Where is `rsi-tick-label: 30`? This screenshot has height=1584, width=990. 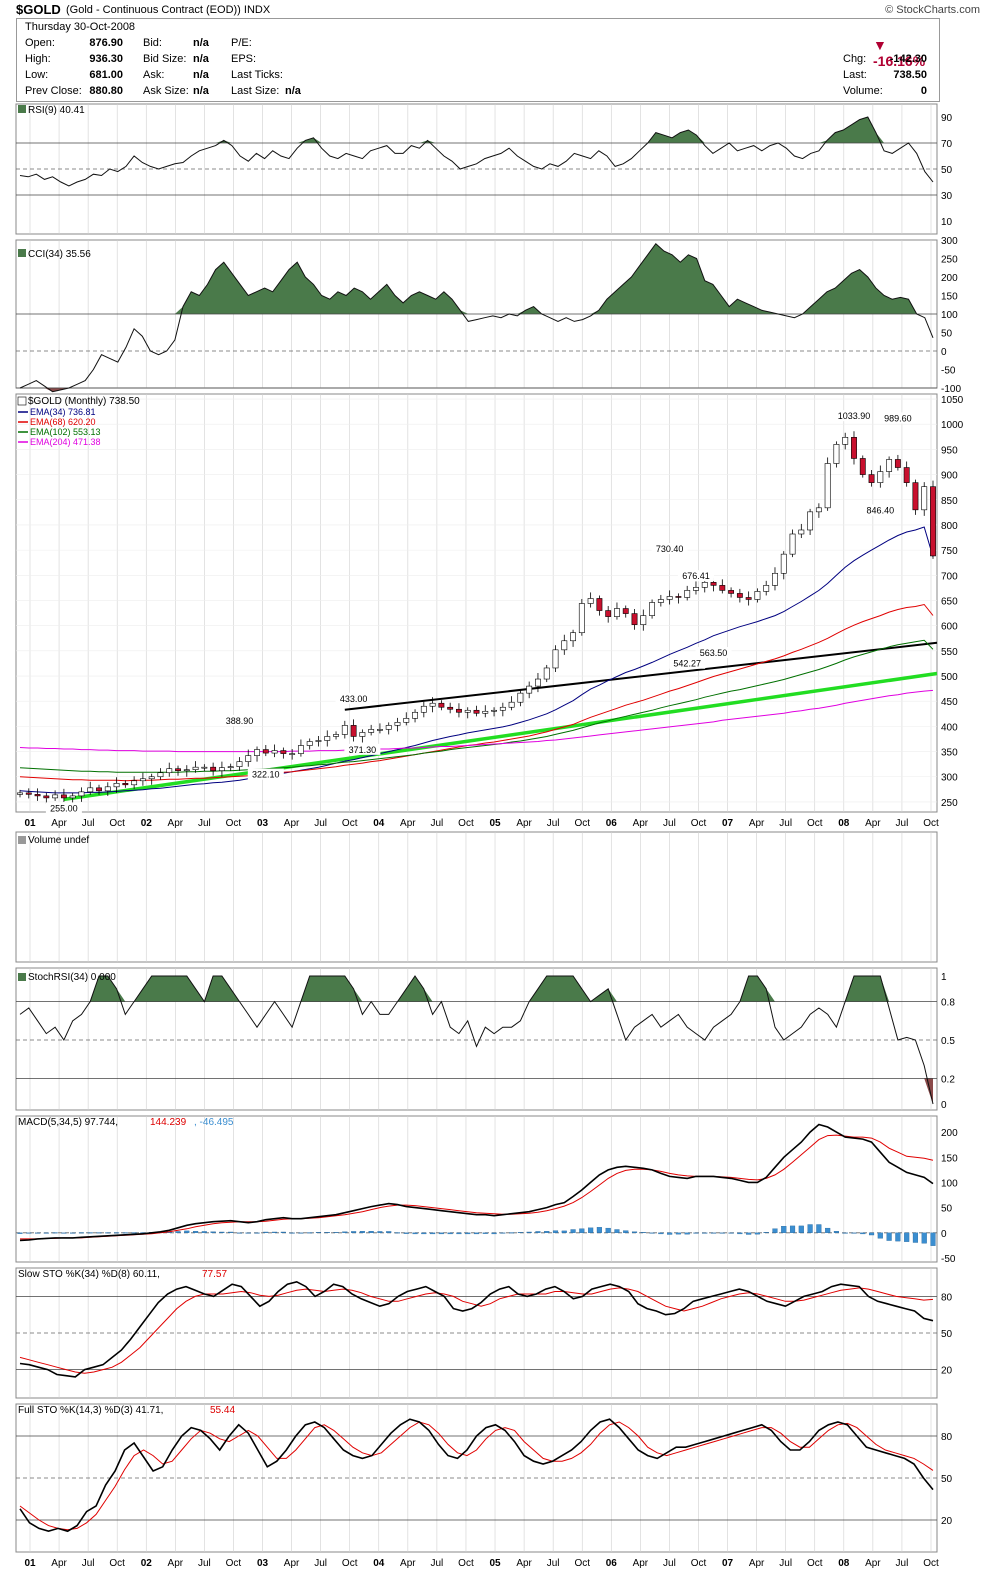
rsi-tick-label: 30 is located at coordinates (947, 196).